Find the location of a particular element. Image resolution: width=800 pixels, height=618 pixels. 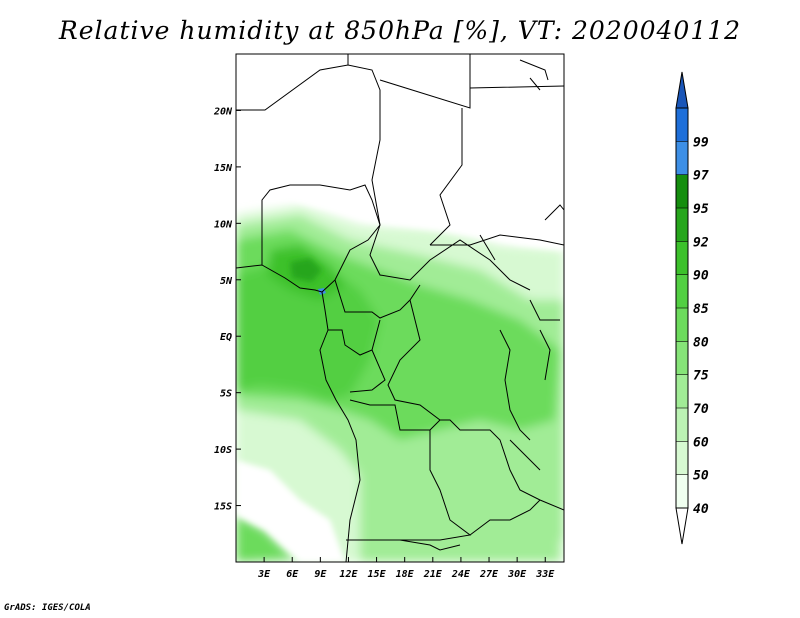

lat-tick-label: 10S is located at coordinates (223, 450).